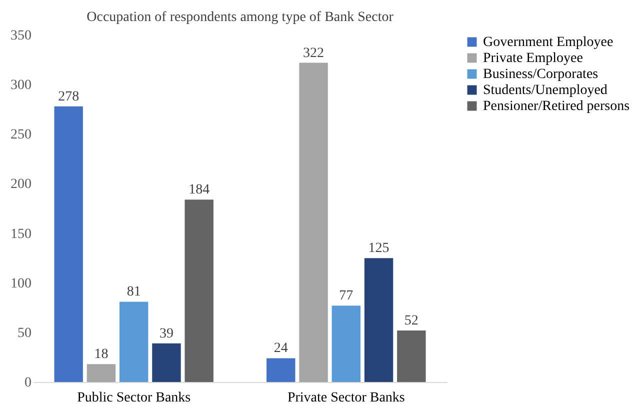 The width and height of the screenshot is (640, 414). I want to click on legend-label: Pensioner/Retired persons, so click(556, 106).